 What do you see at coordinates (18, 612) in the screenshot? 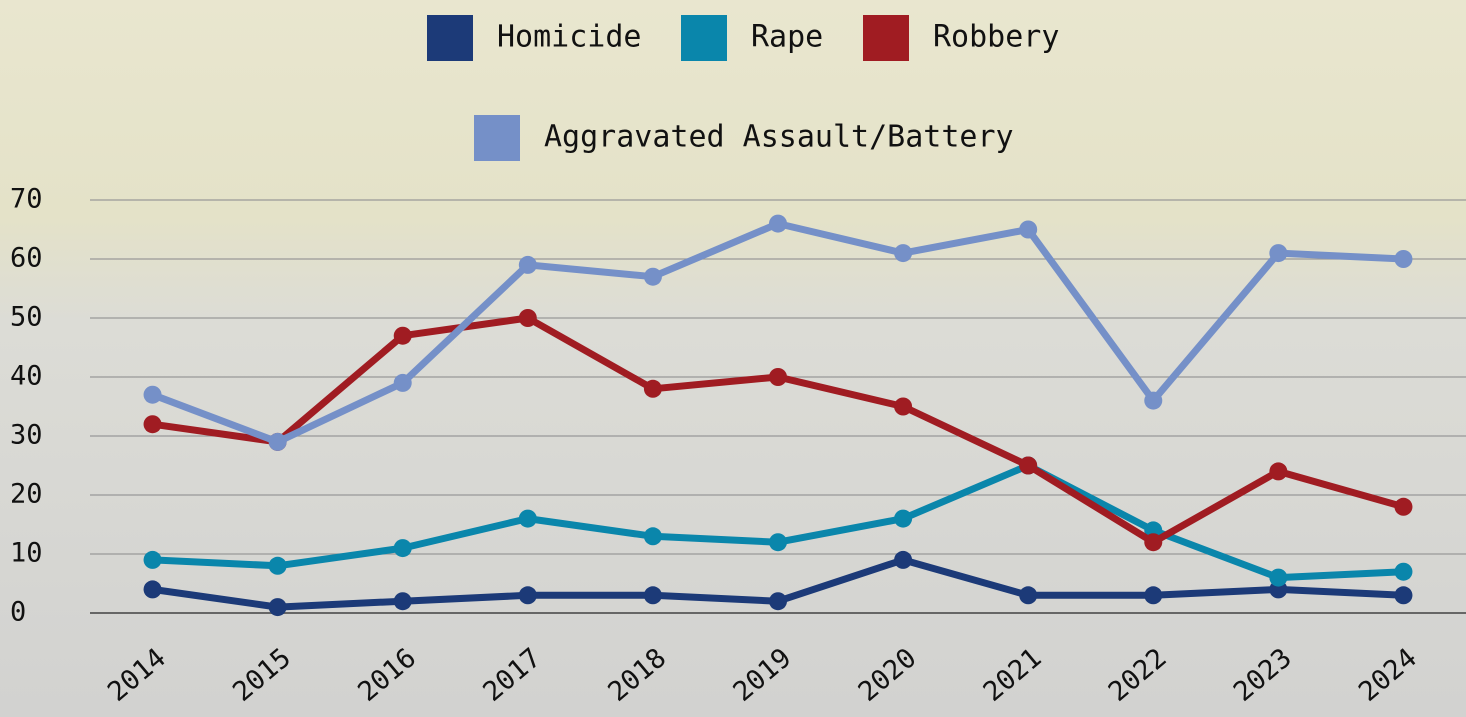
I see `y-tick-label: 0` at bounding box center [18, 612].